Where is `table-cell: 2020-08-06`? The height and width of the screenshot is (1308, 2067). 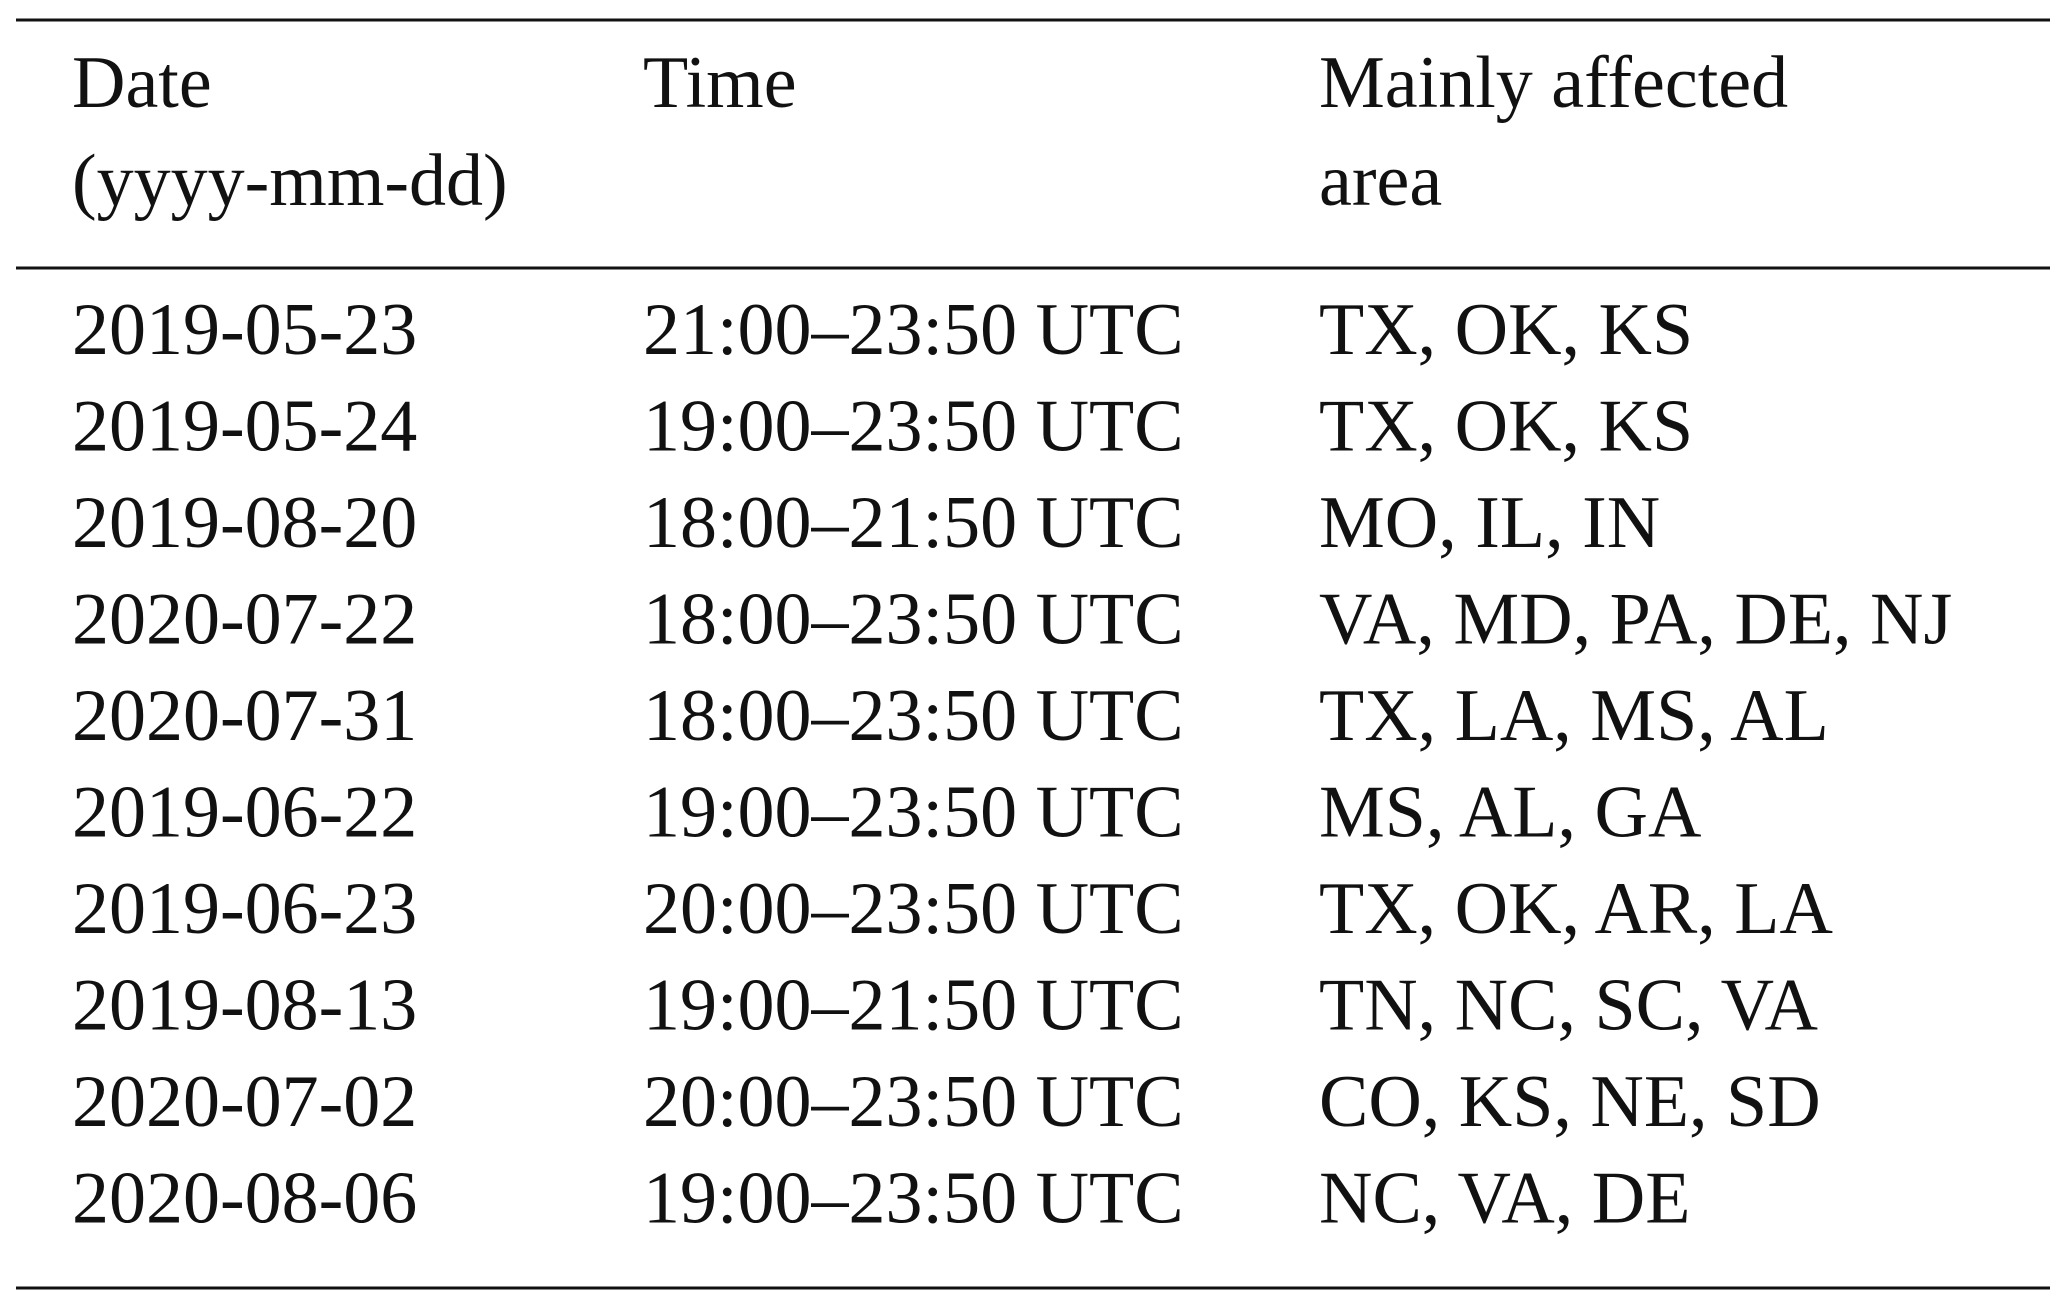
table-cell: 2020-08-06 is located at coordinates (244, 1198).